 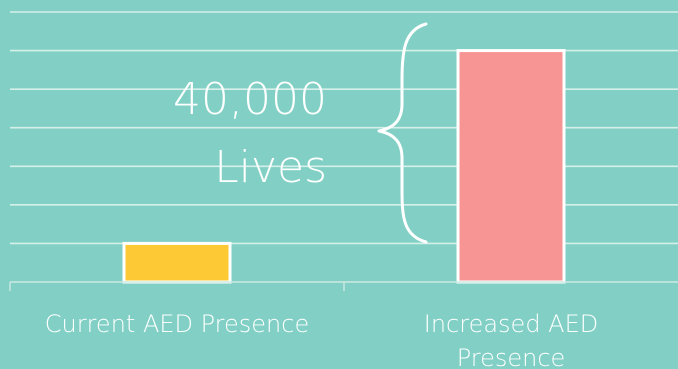 What do you see at coordinates (177, 324) in the screenshot?
I see `x-tick-label-1: Current AED Presence` at bounding box center [177, 324].